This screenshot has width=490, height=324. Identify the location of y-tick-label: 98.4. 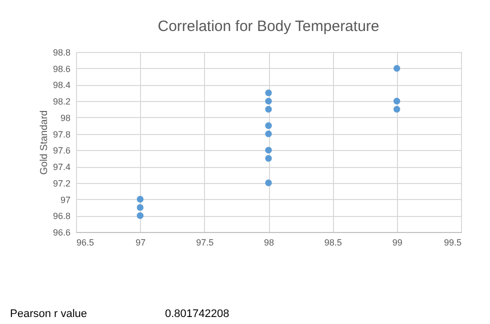
(61, 85).